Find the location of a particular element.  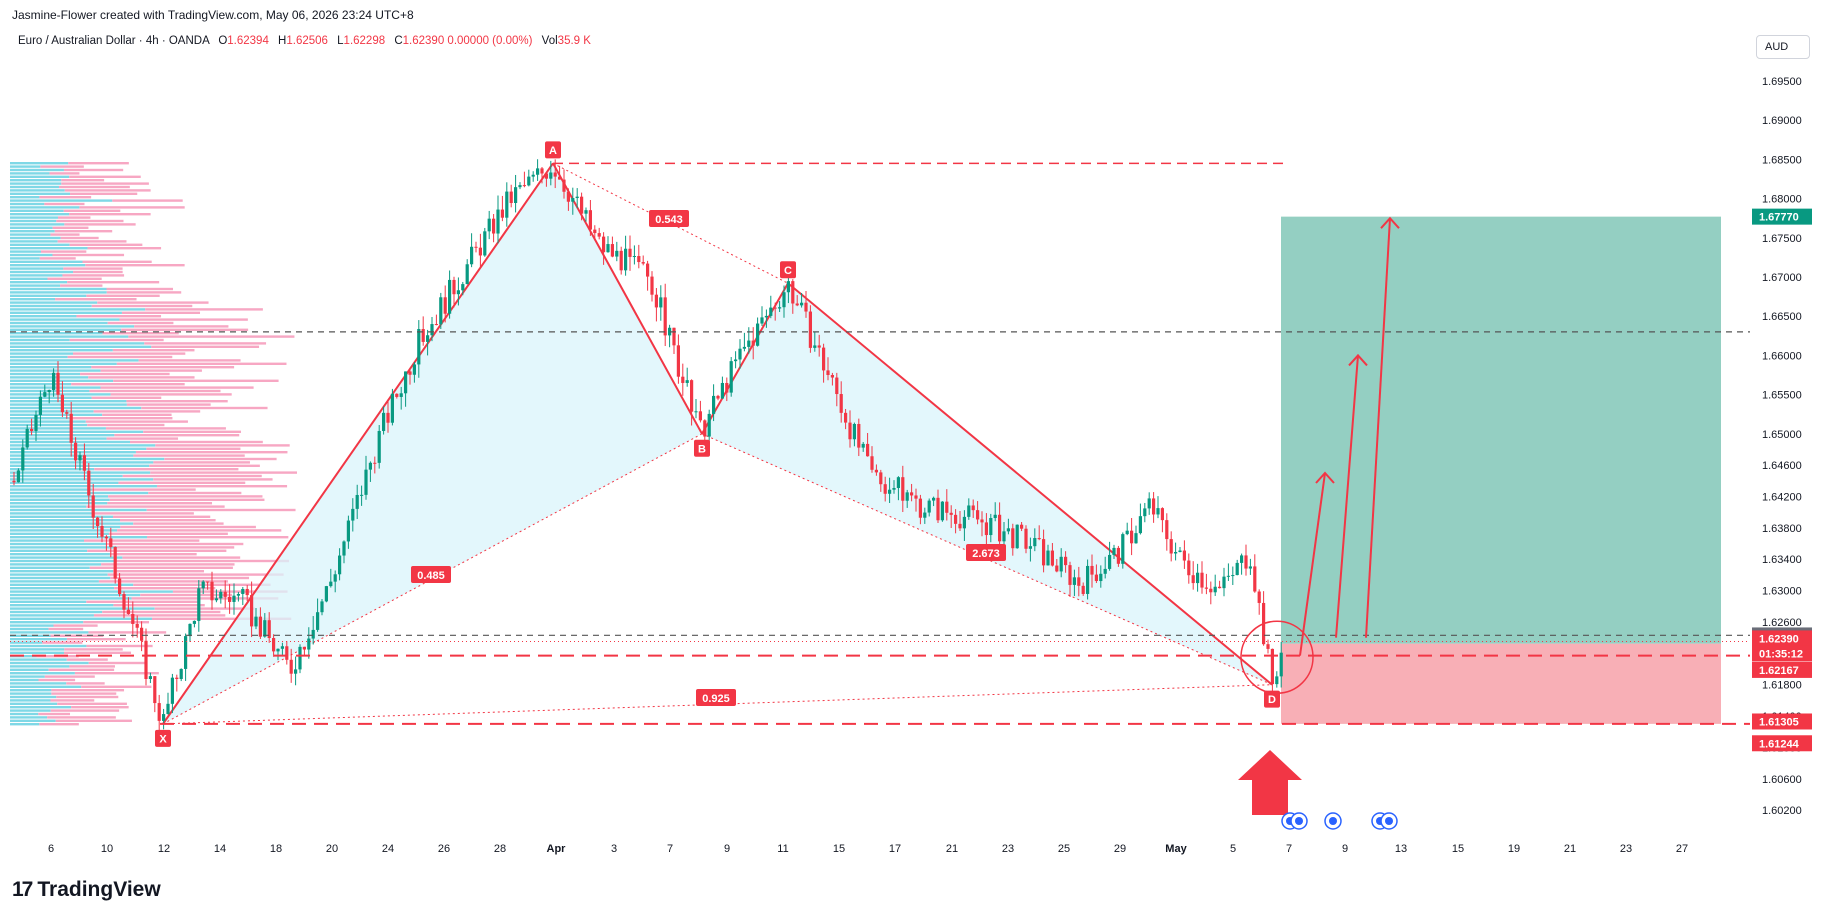

symbol-title: Euro / Australian Dollar · 4h · OANDA is located at coordinates (114, 41).